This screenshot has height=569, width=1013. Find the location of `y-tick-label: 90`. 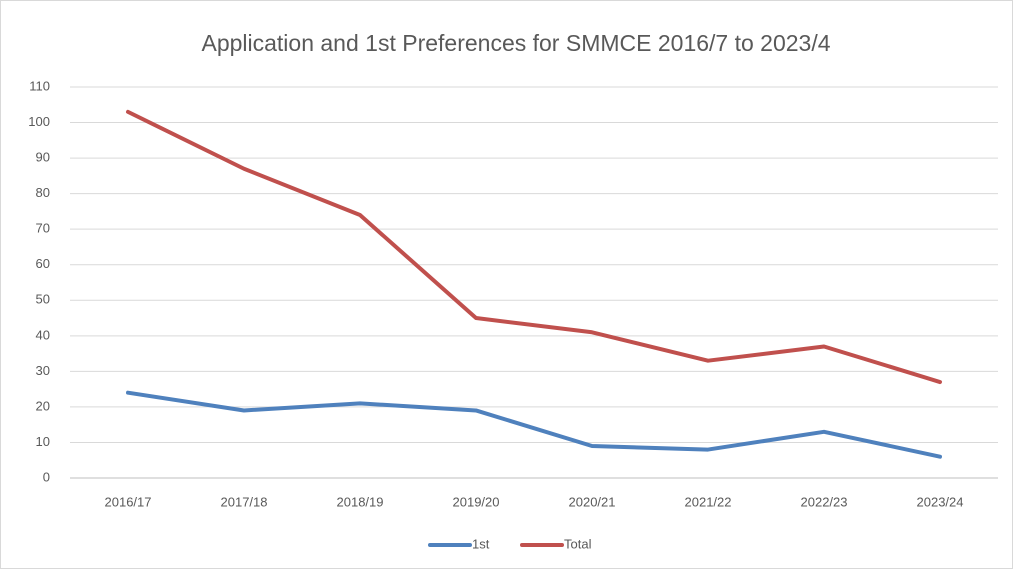

y-tick-label: 90 is located at coordinates (43, 157).